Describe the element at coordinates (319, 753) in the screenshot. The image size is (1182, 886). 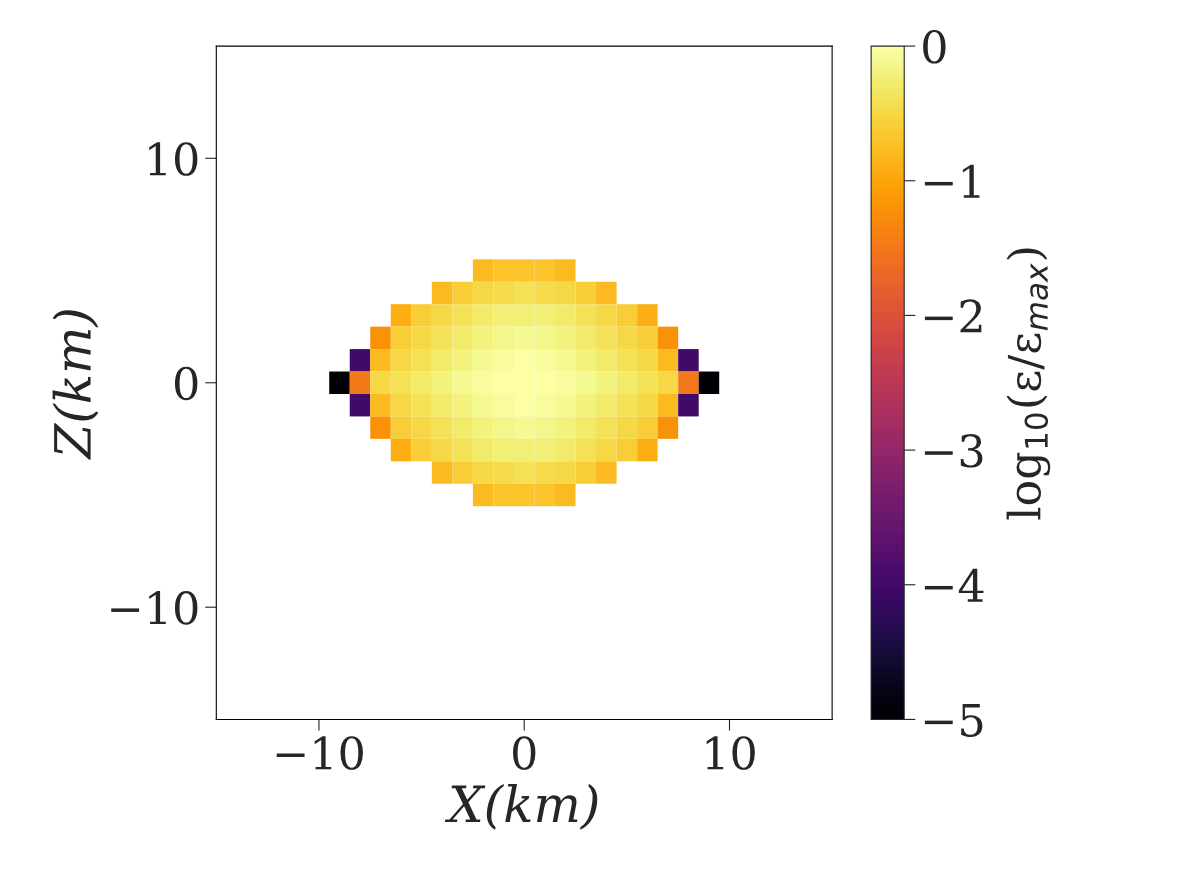
I see `x-tick-label: −10` at that location.